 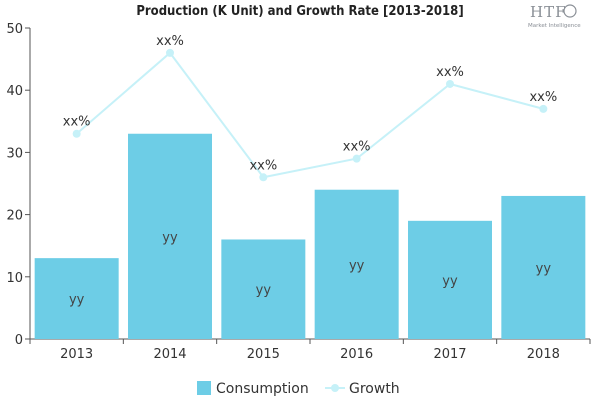 I want to click on x-tick-label: 2015, so click(x=263, y=354).